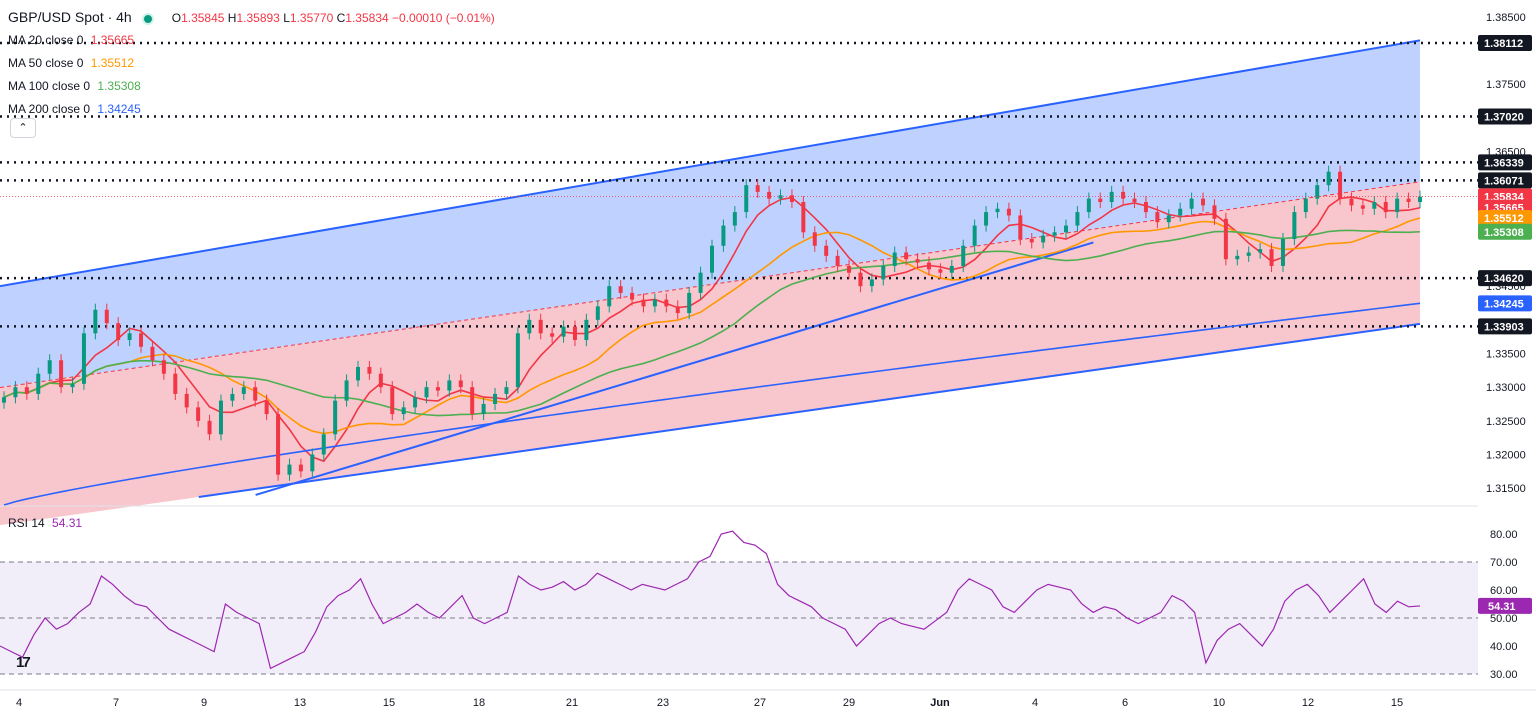 The width and height of the screenshot is (1536, 713). I want to click on change-value: −0.00010 (−0.01%), so click(443, 18).